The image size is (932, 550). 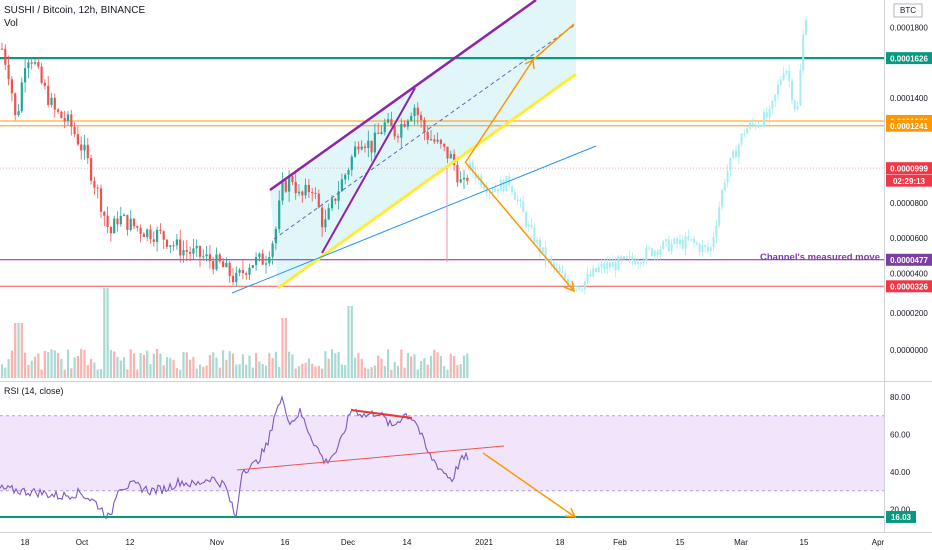 I want to click on rsi-line, so click(x=234, y=457).